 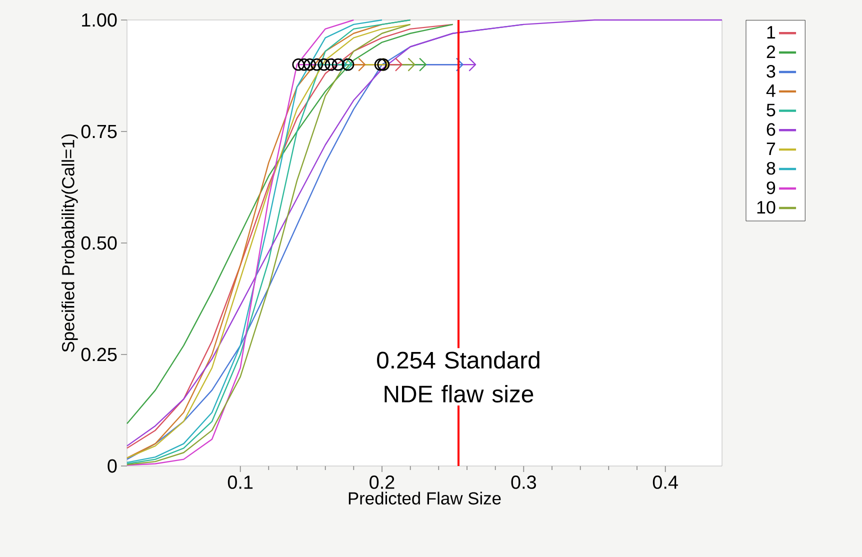 What do you see at coordinates (458, 377) in the screenshot?
I see `ref-line-label: 0.254 Standard NDE flaw size` at bounding box center [458, 377].